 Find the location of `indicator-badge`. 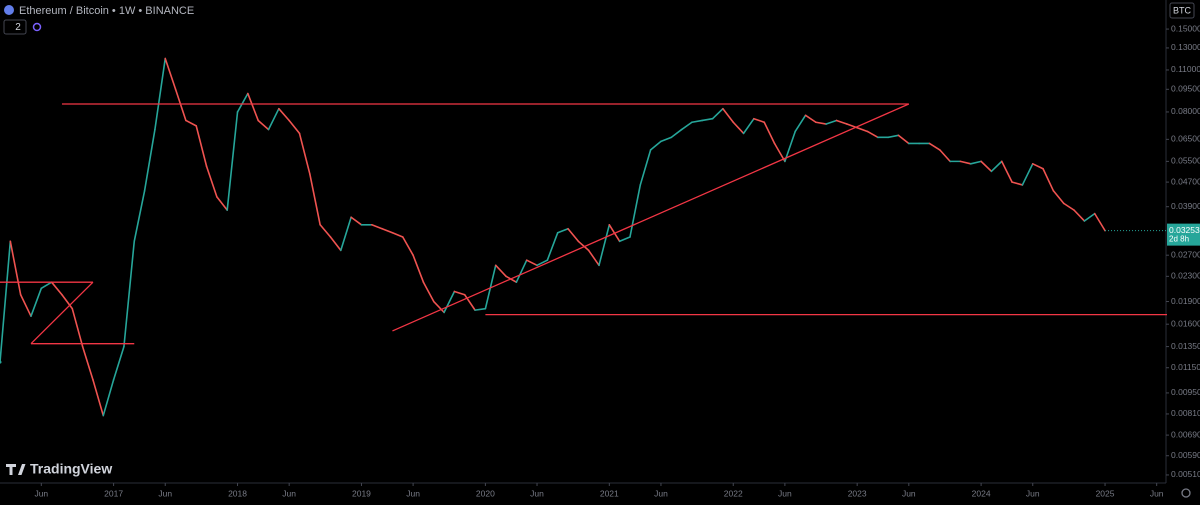

indicator-badge is located at coordinates (15, 27).